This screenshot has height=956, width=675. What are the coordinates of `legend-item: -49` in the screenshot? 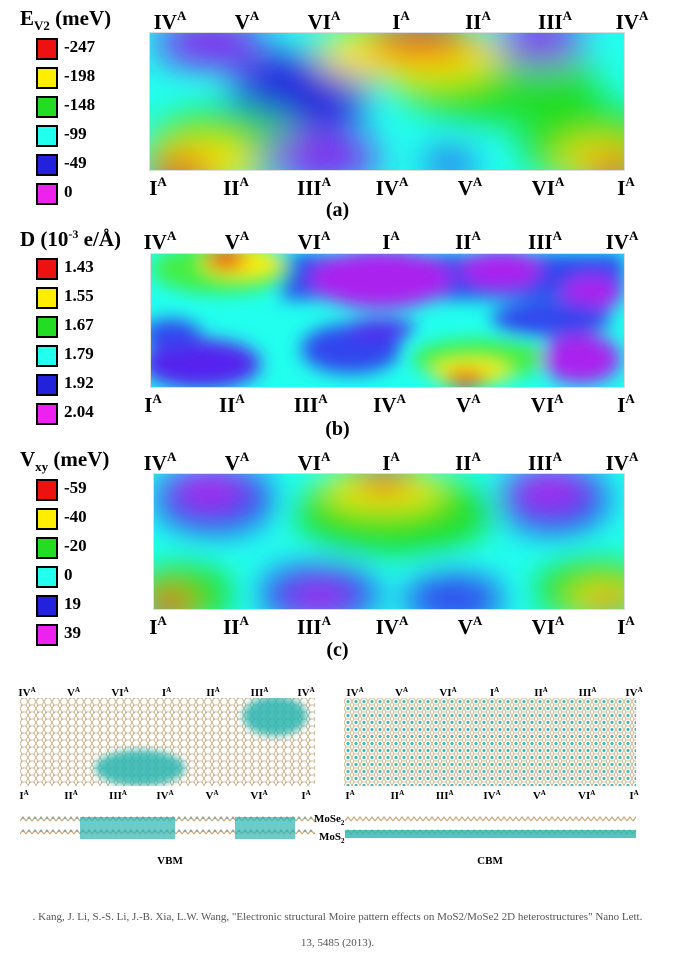 It's located at (96, 164).